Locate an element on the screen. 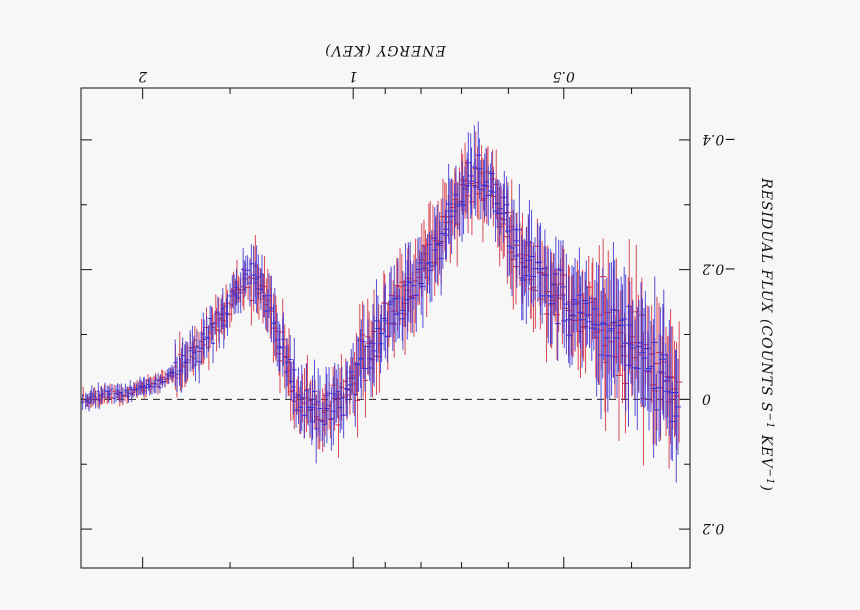 The width and height of the screenshot is (860, 610). x-tick-label: 0.5 is located at coordinates (564, 76).